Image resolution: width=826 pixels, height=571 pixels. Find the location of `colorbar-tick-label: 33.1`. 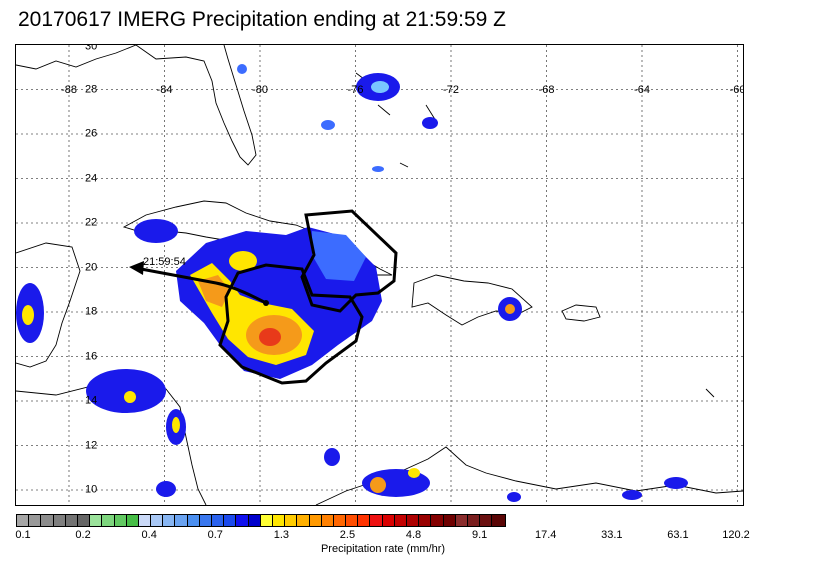

colorbar-tick-label: 33.1 is located at coordinates (612, 535).